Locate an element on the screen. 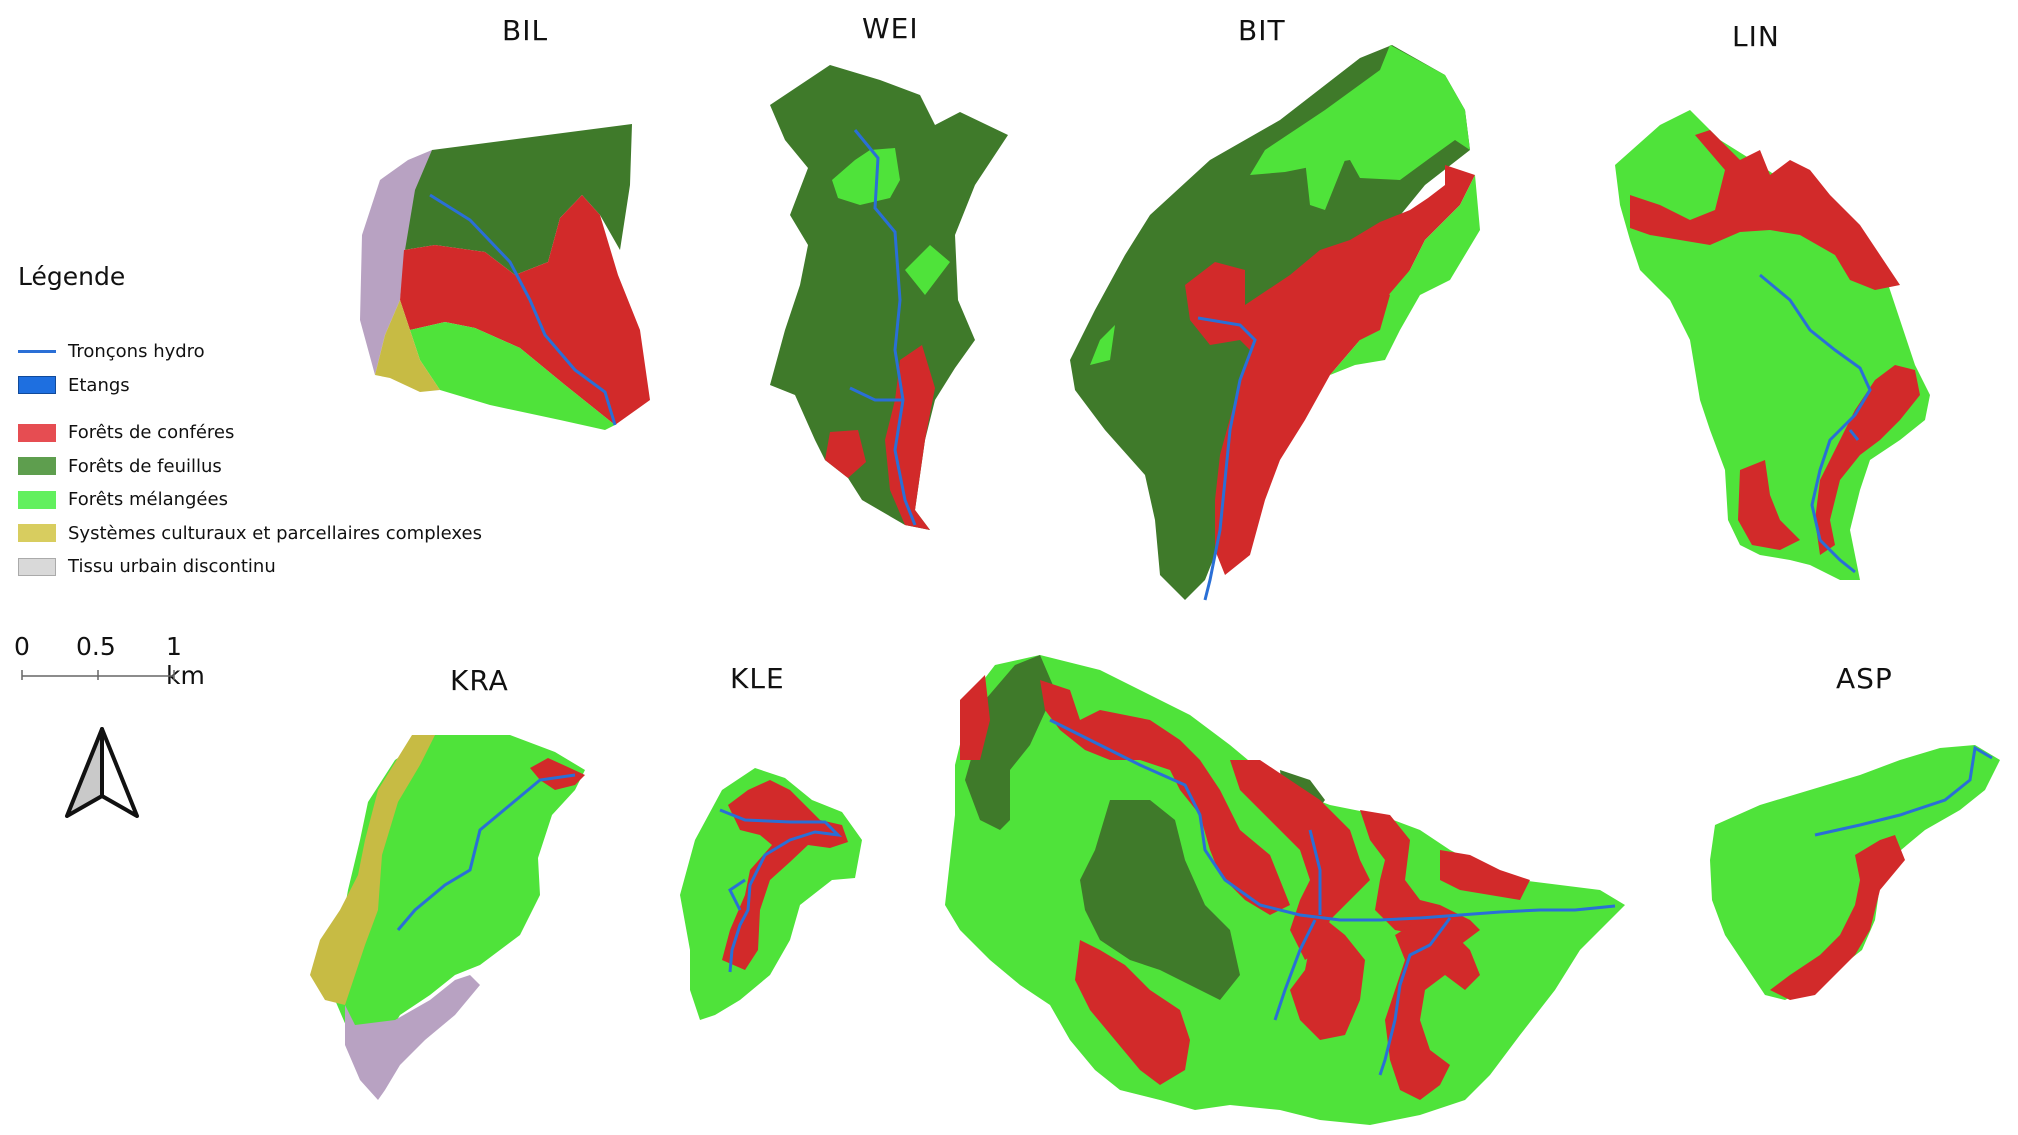 This screenshot has width=2018, height=1135. catchment-wei is located at coordinates (889, 297).